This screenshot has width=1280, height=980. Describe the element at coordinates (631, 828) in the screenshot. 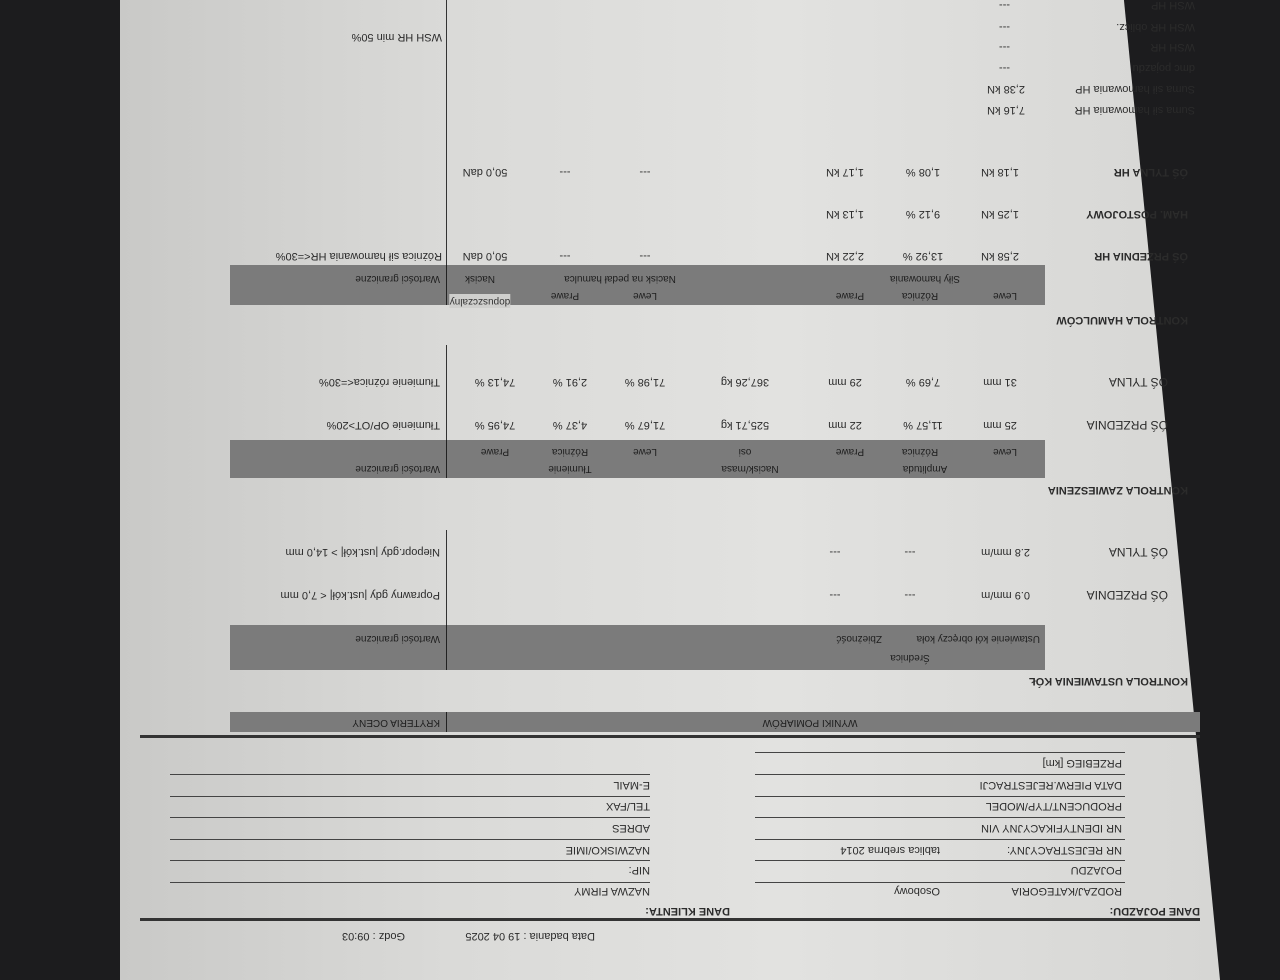

I see `field-label: ADRES` at that location.